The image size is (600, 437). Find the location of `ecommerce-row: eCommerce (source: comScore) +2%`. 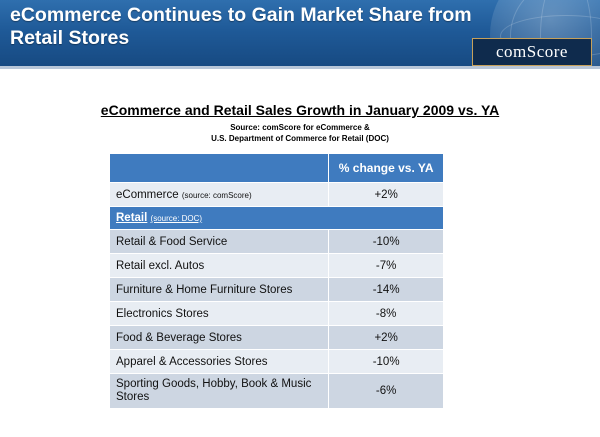

ecommerce-row: eCommerce (source: comScore) +2% is located at coordinates (276, 194).